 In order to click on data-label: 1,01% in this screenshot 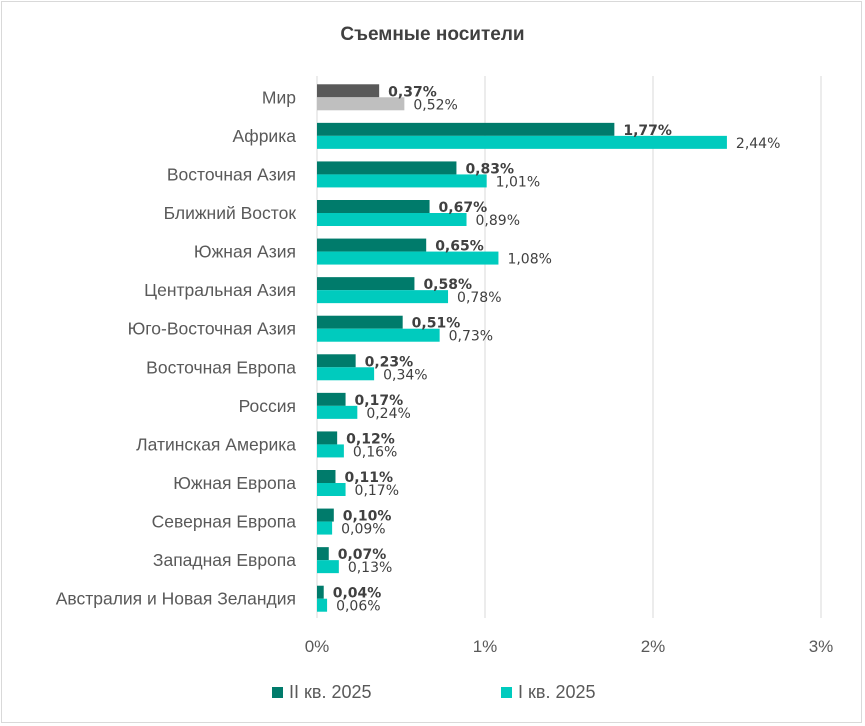, I will do `click(518, 182)`.